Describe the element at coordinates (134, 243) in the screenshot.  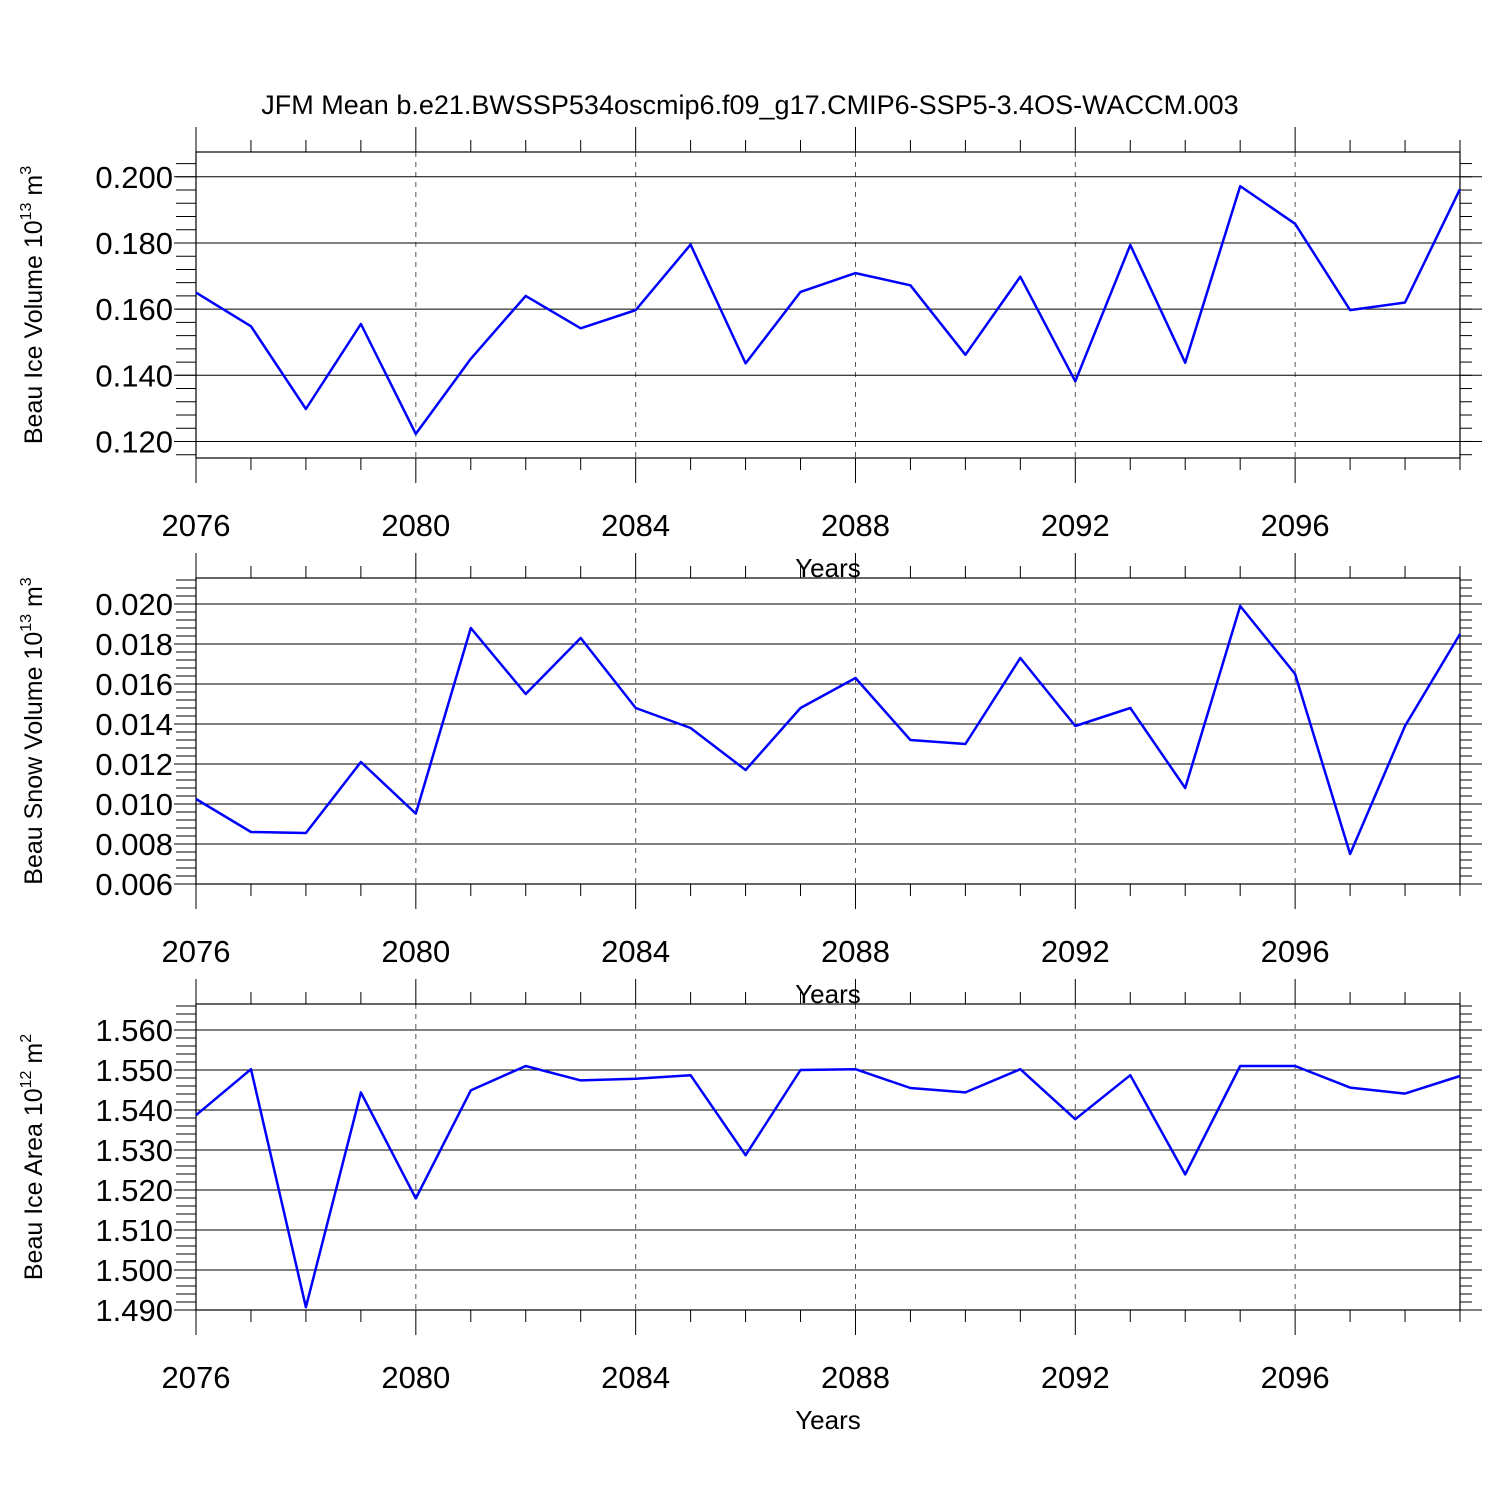
I see `y-tick-label: 0.180` at that location.